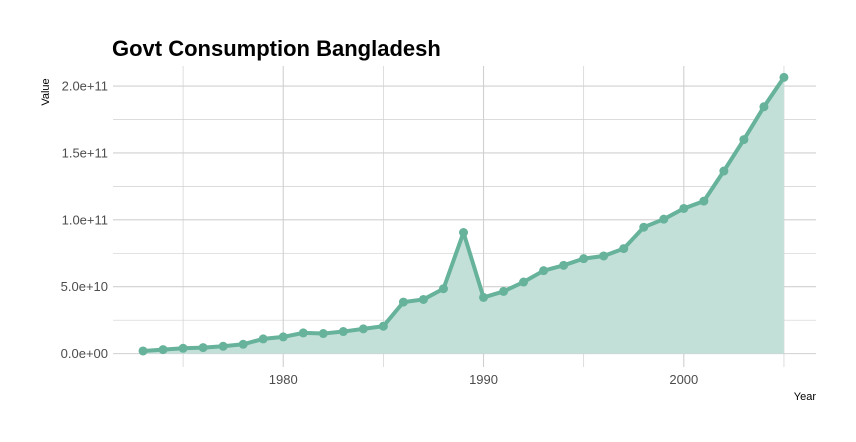 Image resolution: width=856 pixels, height=442 pixels. Describe the element at coordinates (283, 379) in the screenshot. I see `x-tick-label: 1980` at that location.